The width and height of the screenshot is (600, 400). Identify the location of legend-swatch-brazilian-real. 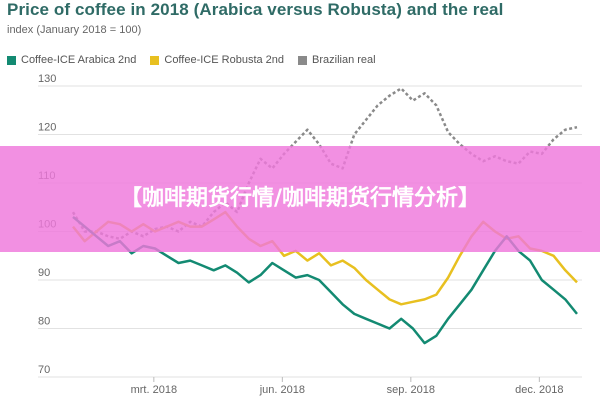
(303, 60).